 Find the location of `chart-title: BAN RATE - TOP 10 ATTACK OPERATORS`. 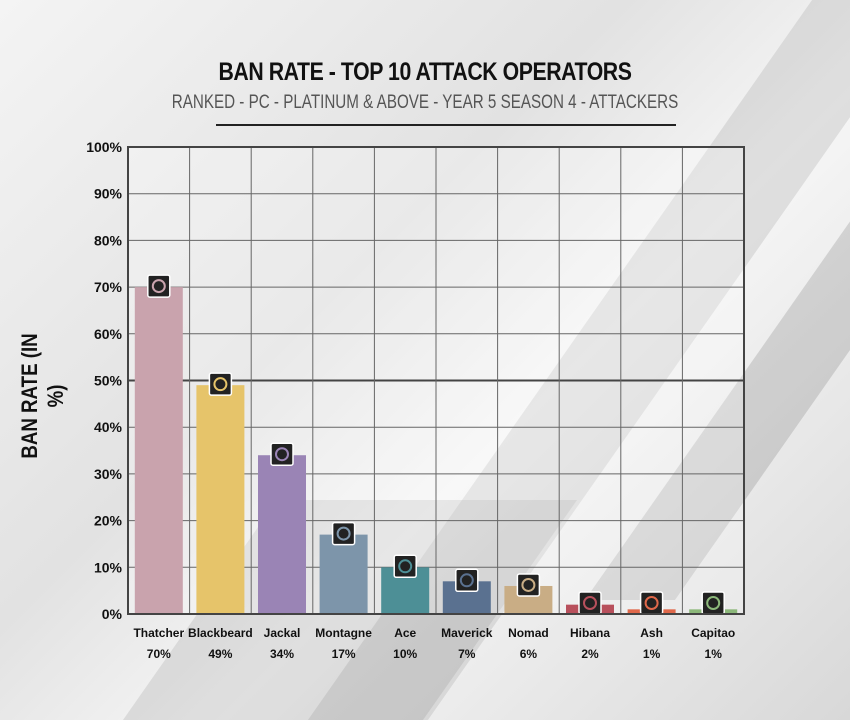

chart-title: BAN RATE - TOP 10 ATTACK OPERATORS is located at coordinates (425, 72).